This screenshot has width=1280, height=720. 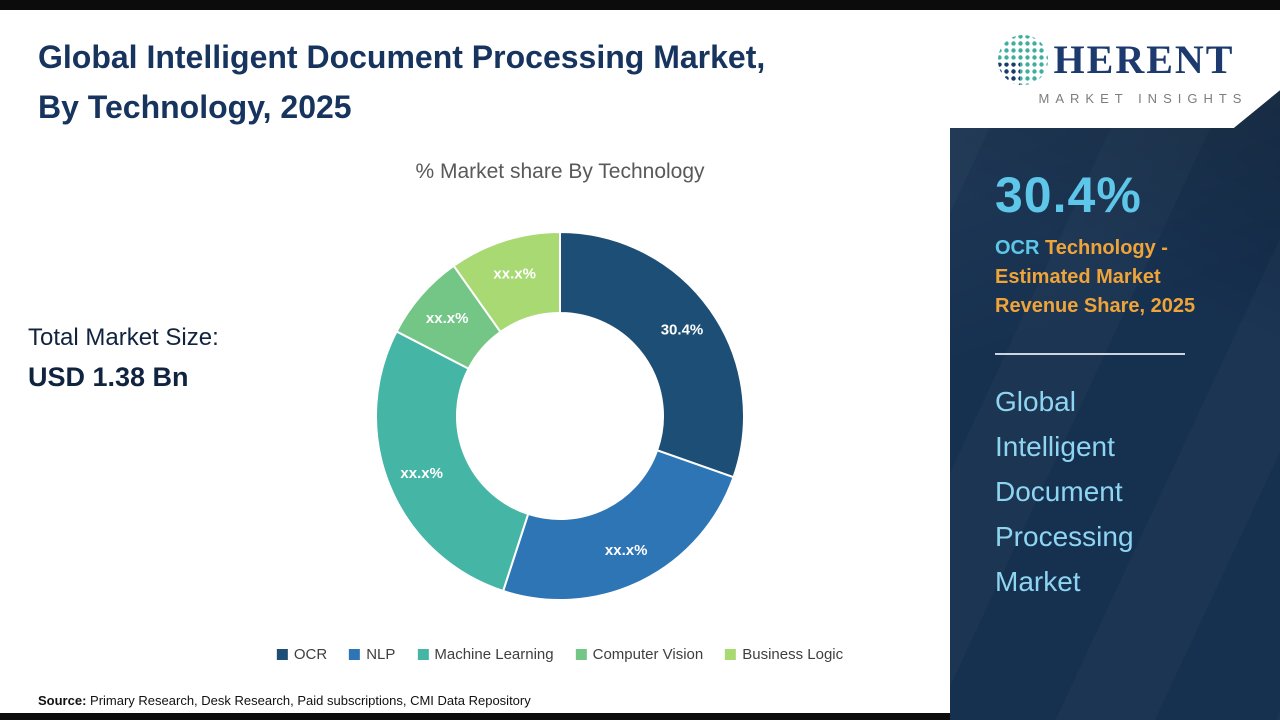 I want to click on coherent-globe-icon, so click(x=1022, y=59).